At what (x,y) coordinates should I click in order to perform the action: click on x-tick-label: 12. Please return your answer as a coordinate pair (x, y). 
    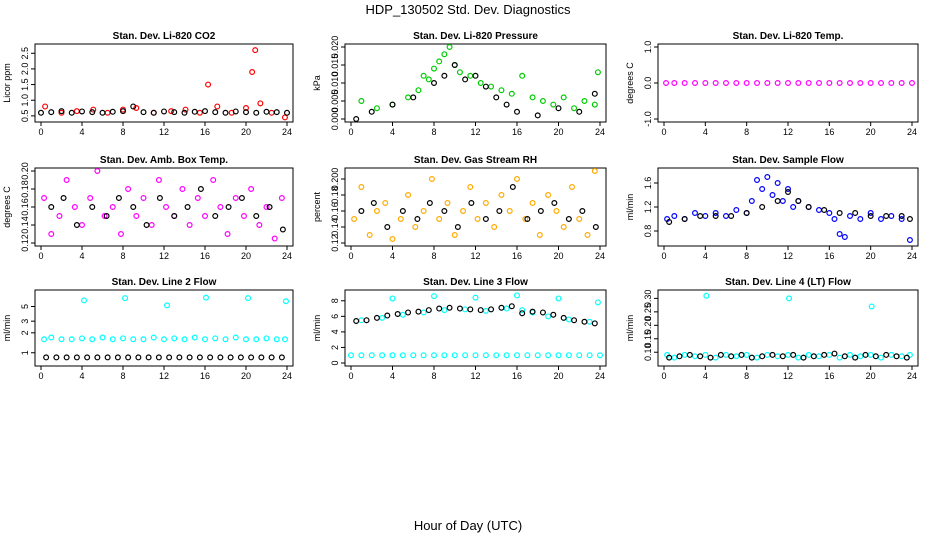
    Looking at the image, I should click on (475, 132).